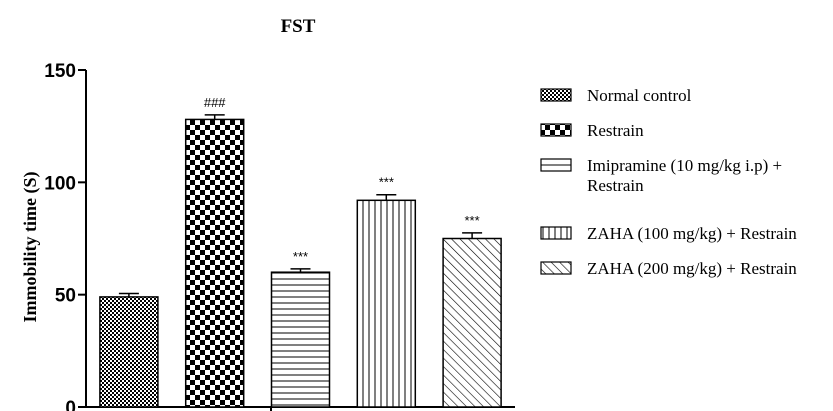 This screenshot has height=411, width=833. I want to click on y-tick-label: 100, so click(60, 183).